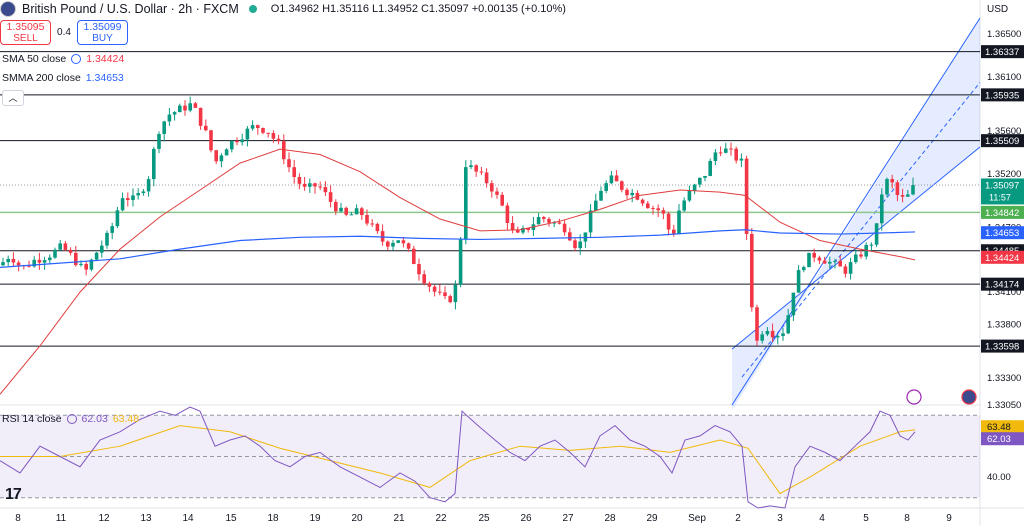 Image resolution: width=1024 pixels, height=526 pixels. What do you see at coordinates (969, 397) in the screenshot?
I see `us-flag-icon` at bounding box center [969, 397].